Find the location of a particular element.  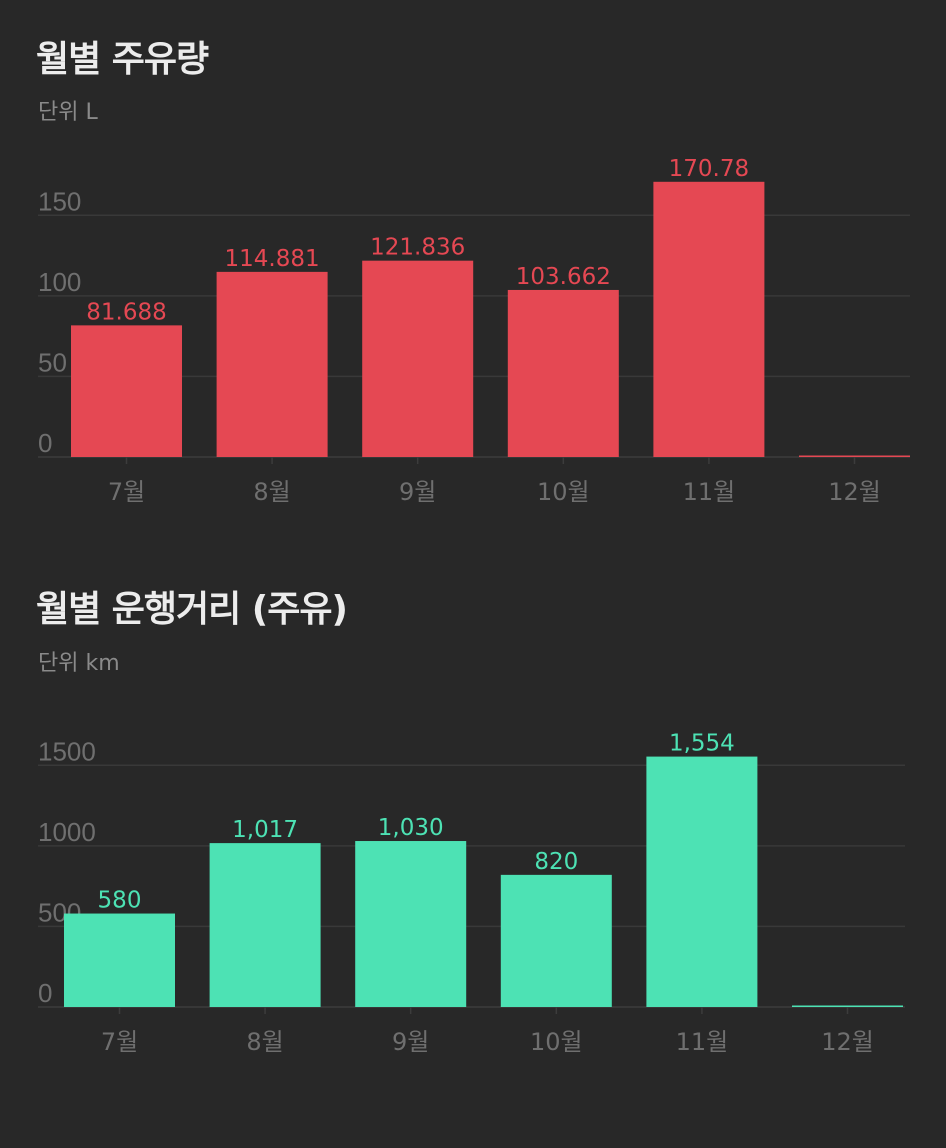

y-tick-label: 150 is located at coordinates (59, 201).